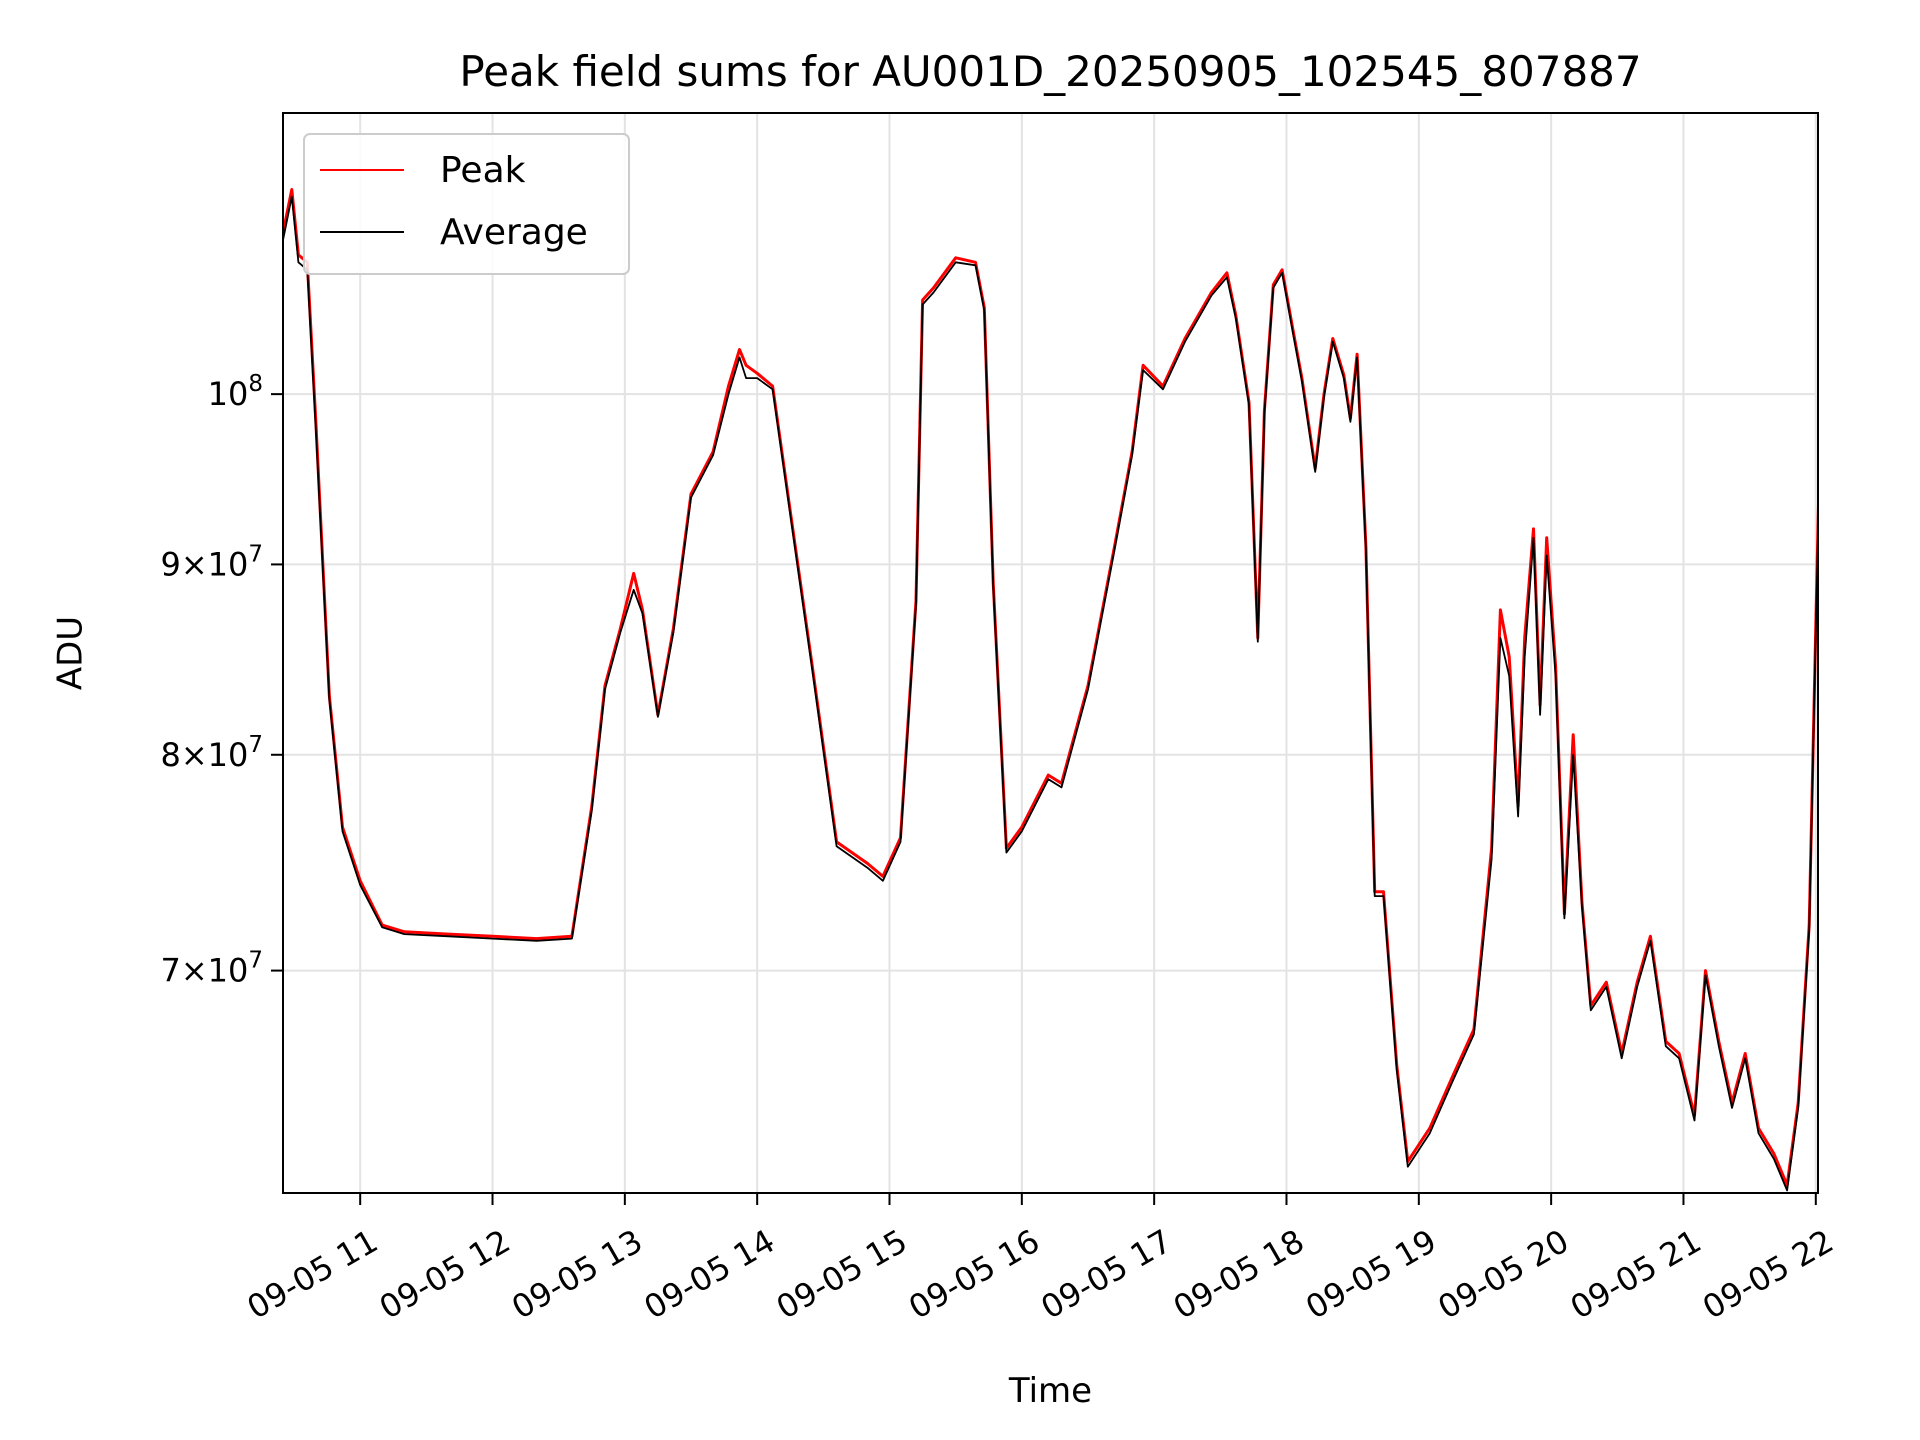 The height and width of the screenshot is (1440, 1920). Describe the element at coordinates (255, 384) in the screenshot. I see `y-tick-exponent: 8` at that location.